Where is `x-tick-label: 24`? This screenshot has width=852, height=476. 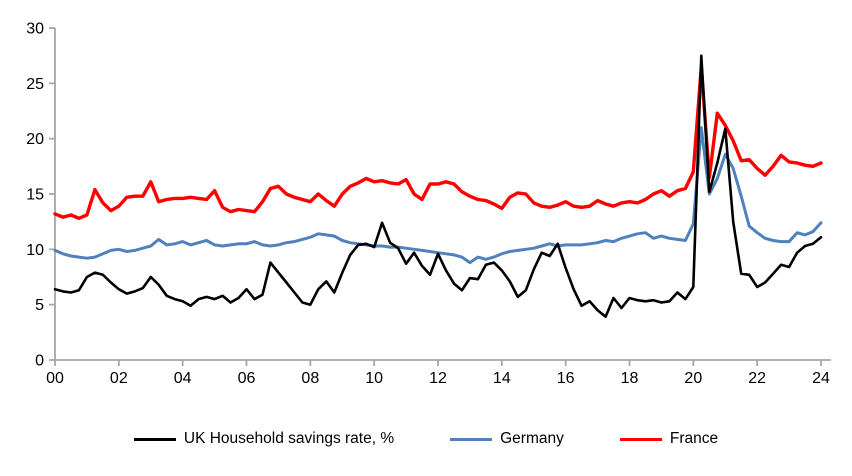
x-tick-label: 24 is located at coordinates (821, 378).